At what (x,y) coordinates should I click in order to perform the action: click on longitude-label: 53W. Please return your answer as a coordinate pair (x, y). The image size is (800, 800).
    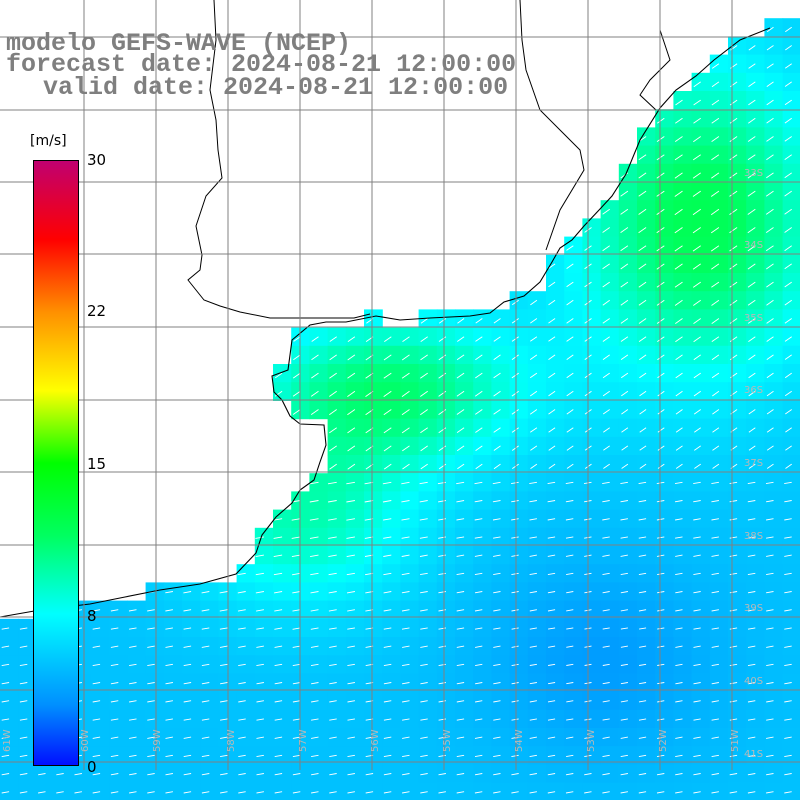
    Looking at the image, I should click on (591, 740).